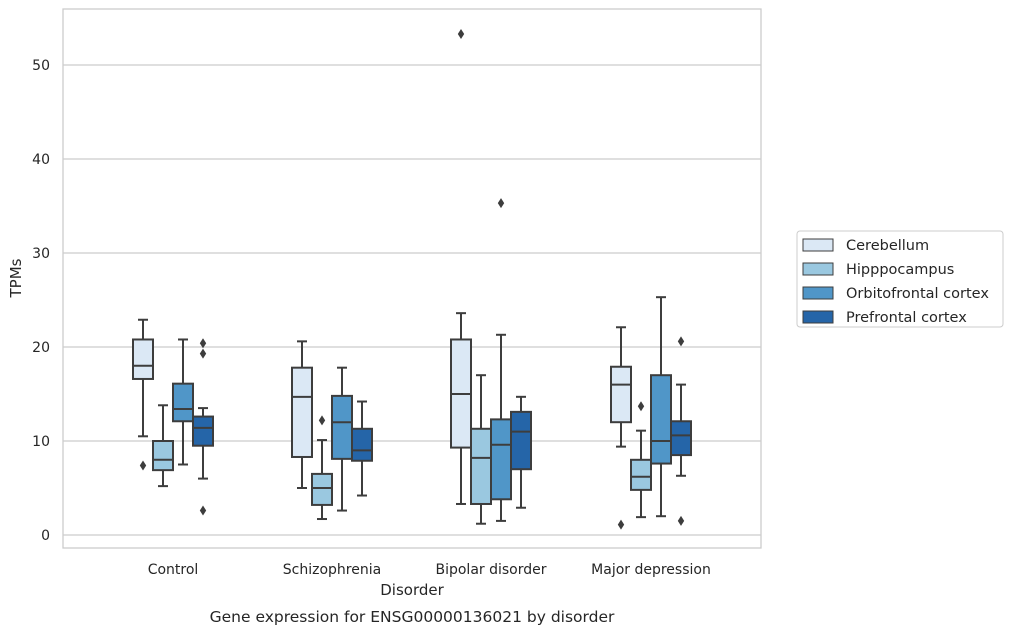 Image resolution: width=1013 pixels, height=634 pixels. Describe the element at coordinates (41, 442) in the screenshot. I see `y-tick-label: 10` at that location.